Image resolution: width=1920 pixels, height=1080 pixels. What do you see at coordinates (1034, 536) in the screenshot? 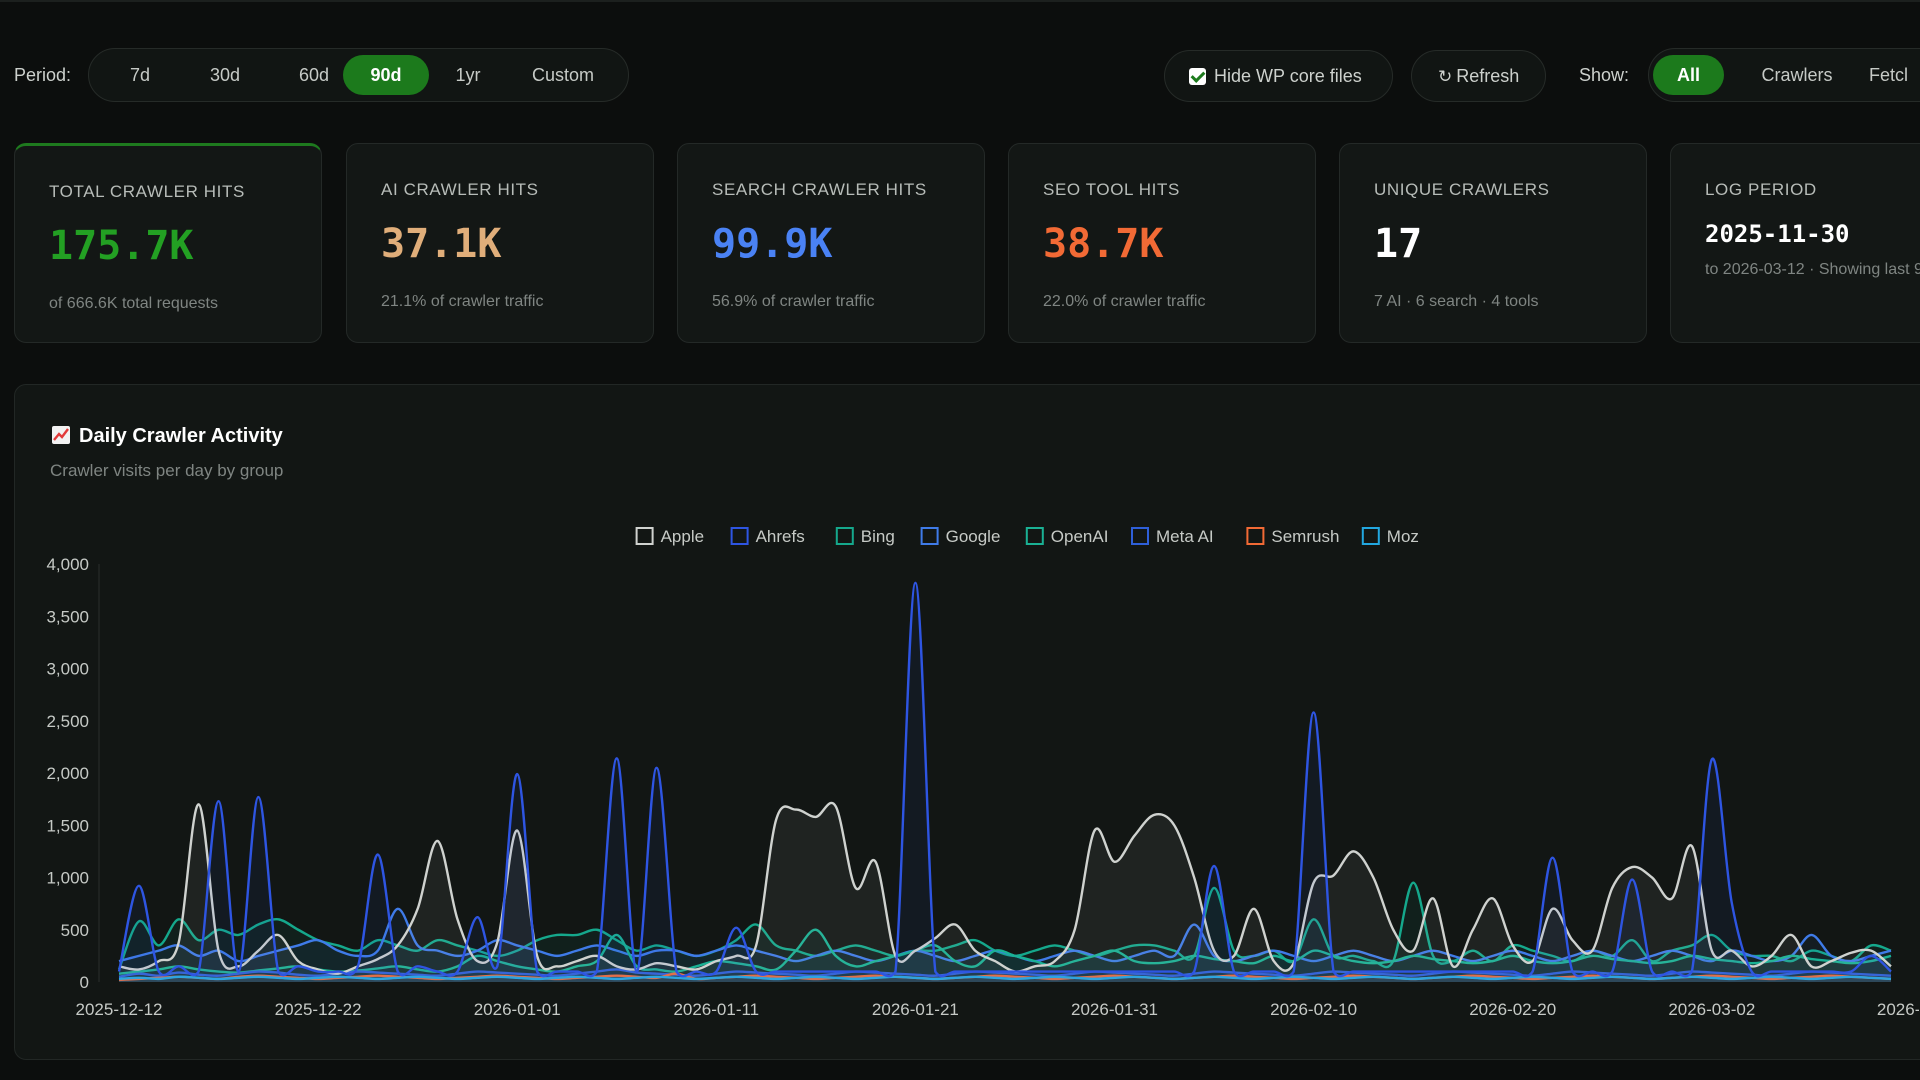
I see `legend-swatch-openai` at bounding box center [1034, 536].